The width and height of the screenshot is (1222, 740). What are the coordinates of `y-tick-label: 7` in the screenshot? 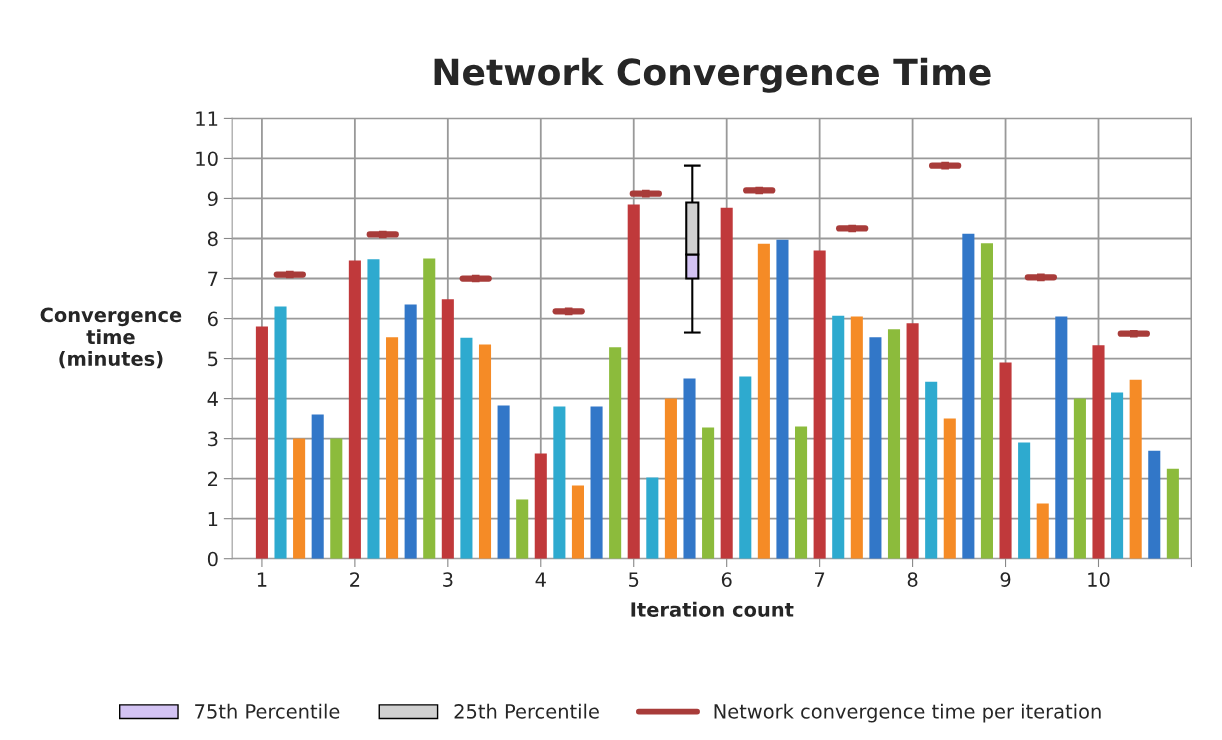 It's located at (213, 278).